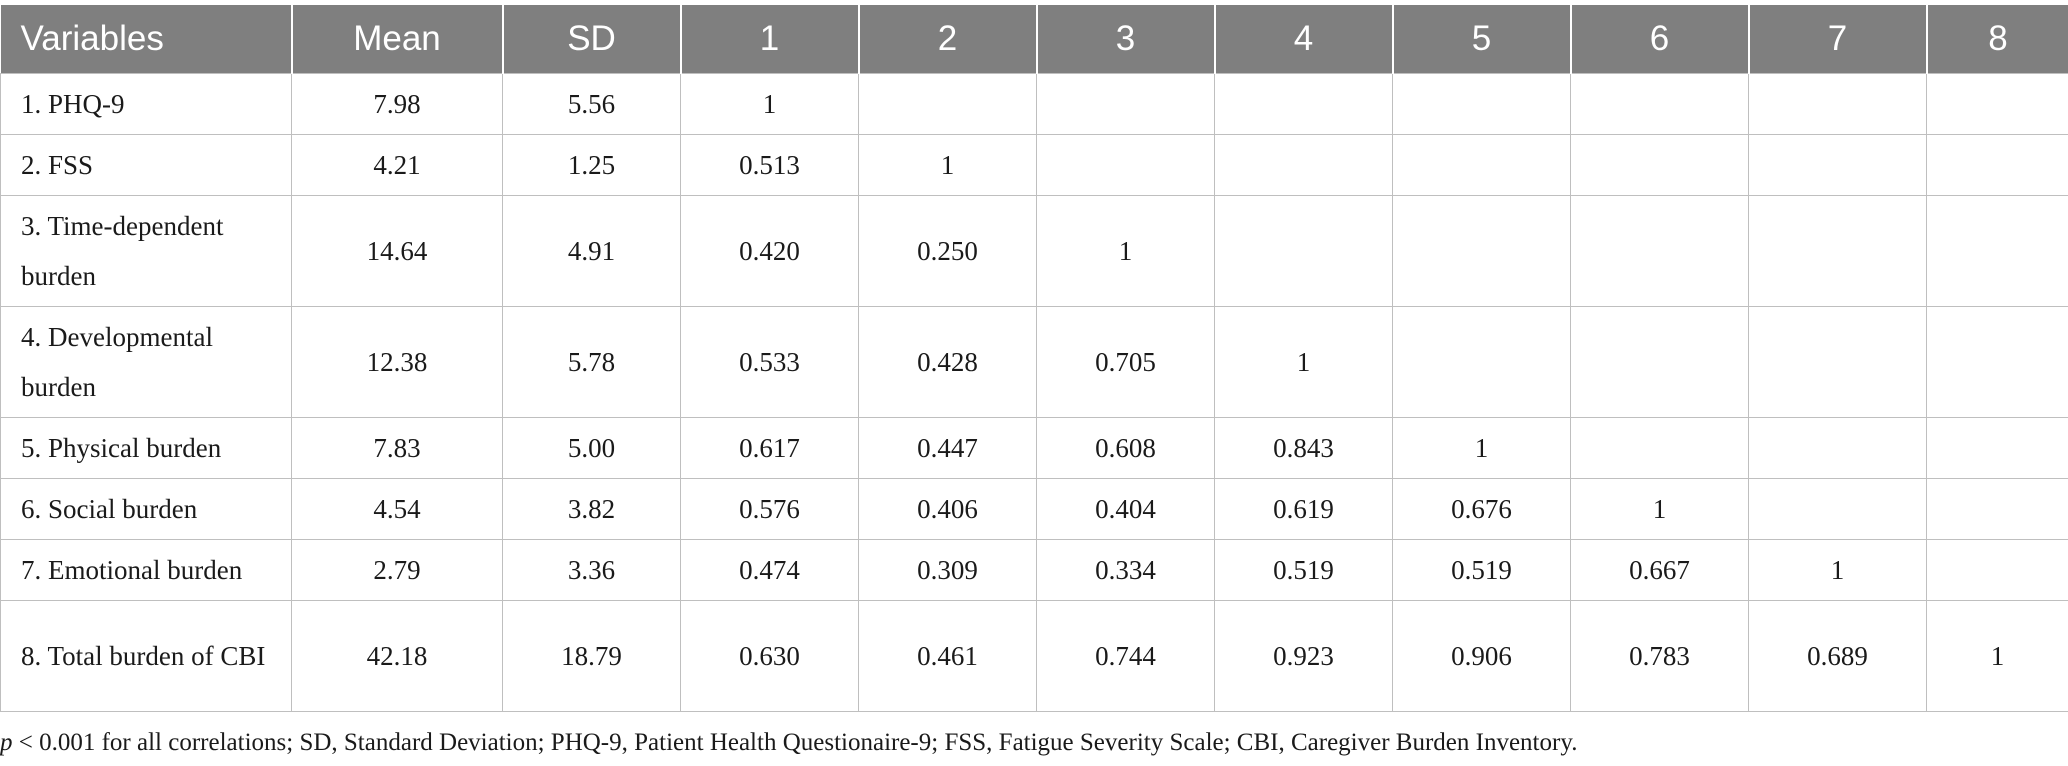  What do you see at coordinates (397, 362) in the screenshot?
I see `mean-cell: 12.38` at bounding box center [397, 362].